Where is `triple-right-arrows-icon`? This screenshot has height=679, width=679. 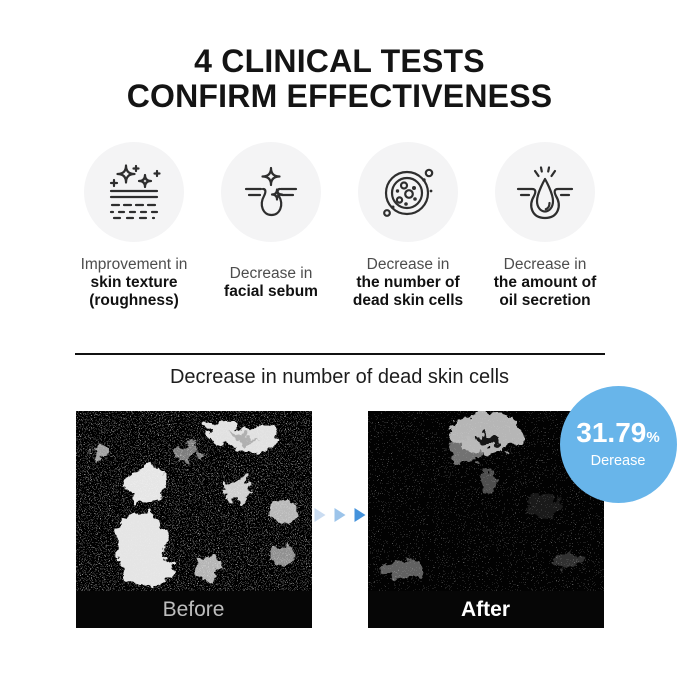
triple-right-arrows-icon is located at coordinates (339, 515).